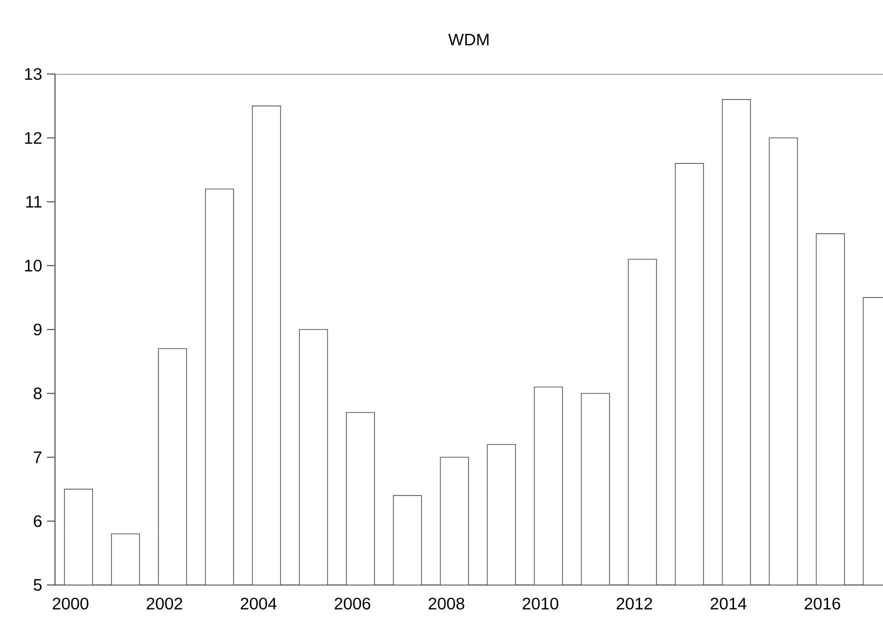 This screenshot has height=624, width=883. Describe the element at coordinates (33, 266) in the screenshot. I see `y-tick-label: 10` at that location.